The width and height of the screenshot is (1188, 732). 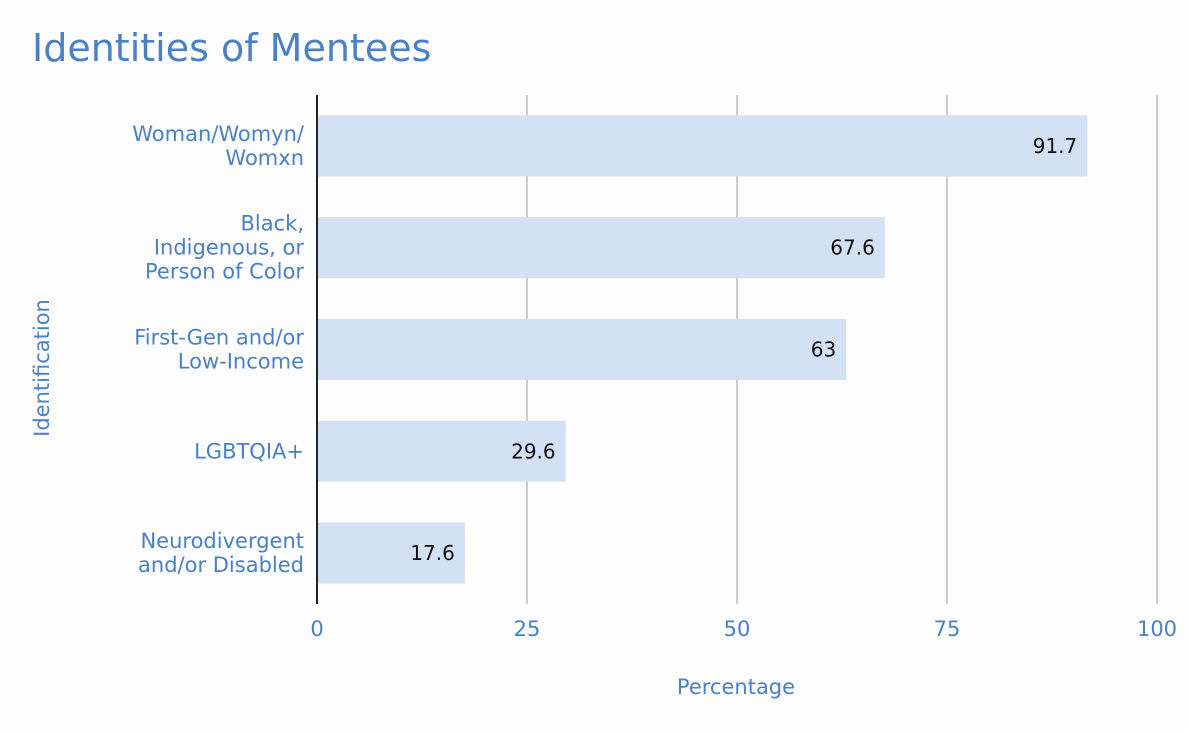 What do you see at coordinates (218, 146) in the screenshot?
I see `category-label: Woman/Womyn/Womxn` at bounding box center [218, 146].